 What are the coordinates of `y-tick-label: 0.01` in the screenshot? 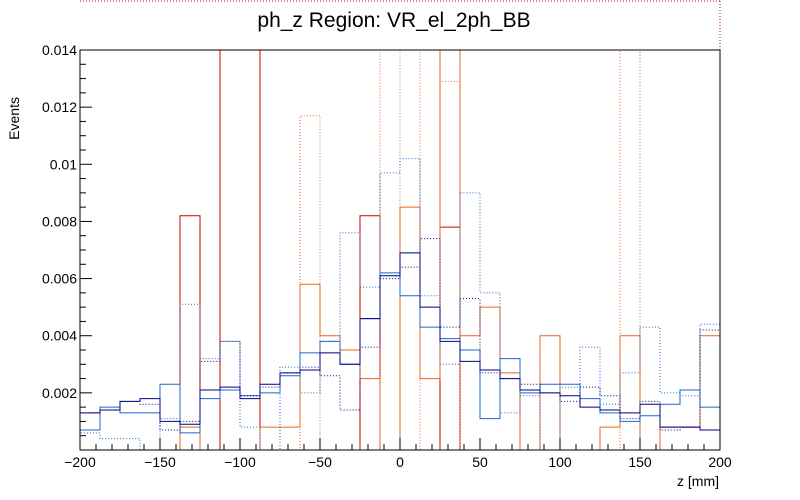 It's located at (63, 164).